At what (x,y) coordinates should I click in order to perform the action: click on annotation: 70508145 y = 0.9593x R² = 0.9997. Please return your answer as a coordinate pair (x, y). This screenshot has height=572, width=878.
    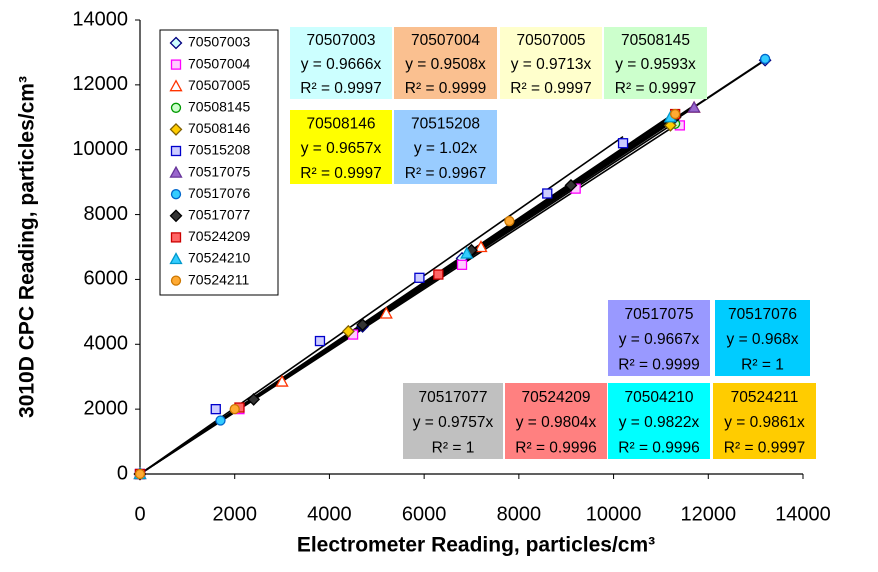
    Looking at the image, I should click on (655, 63).